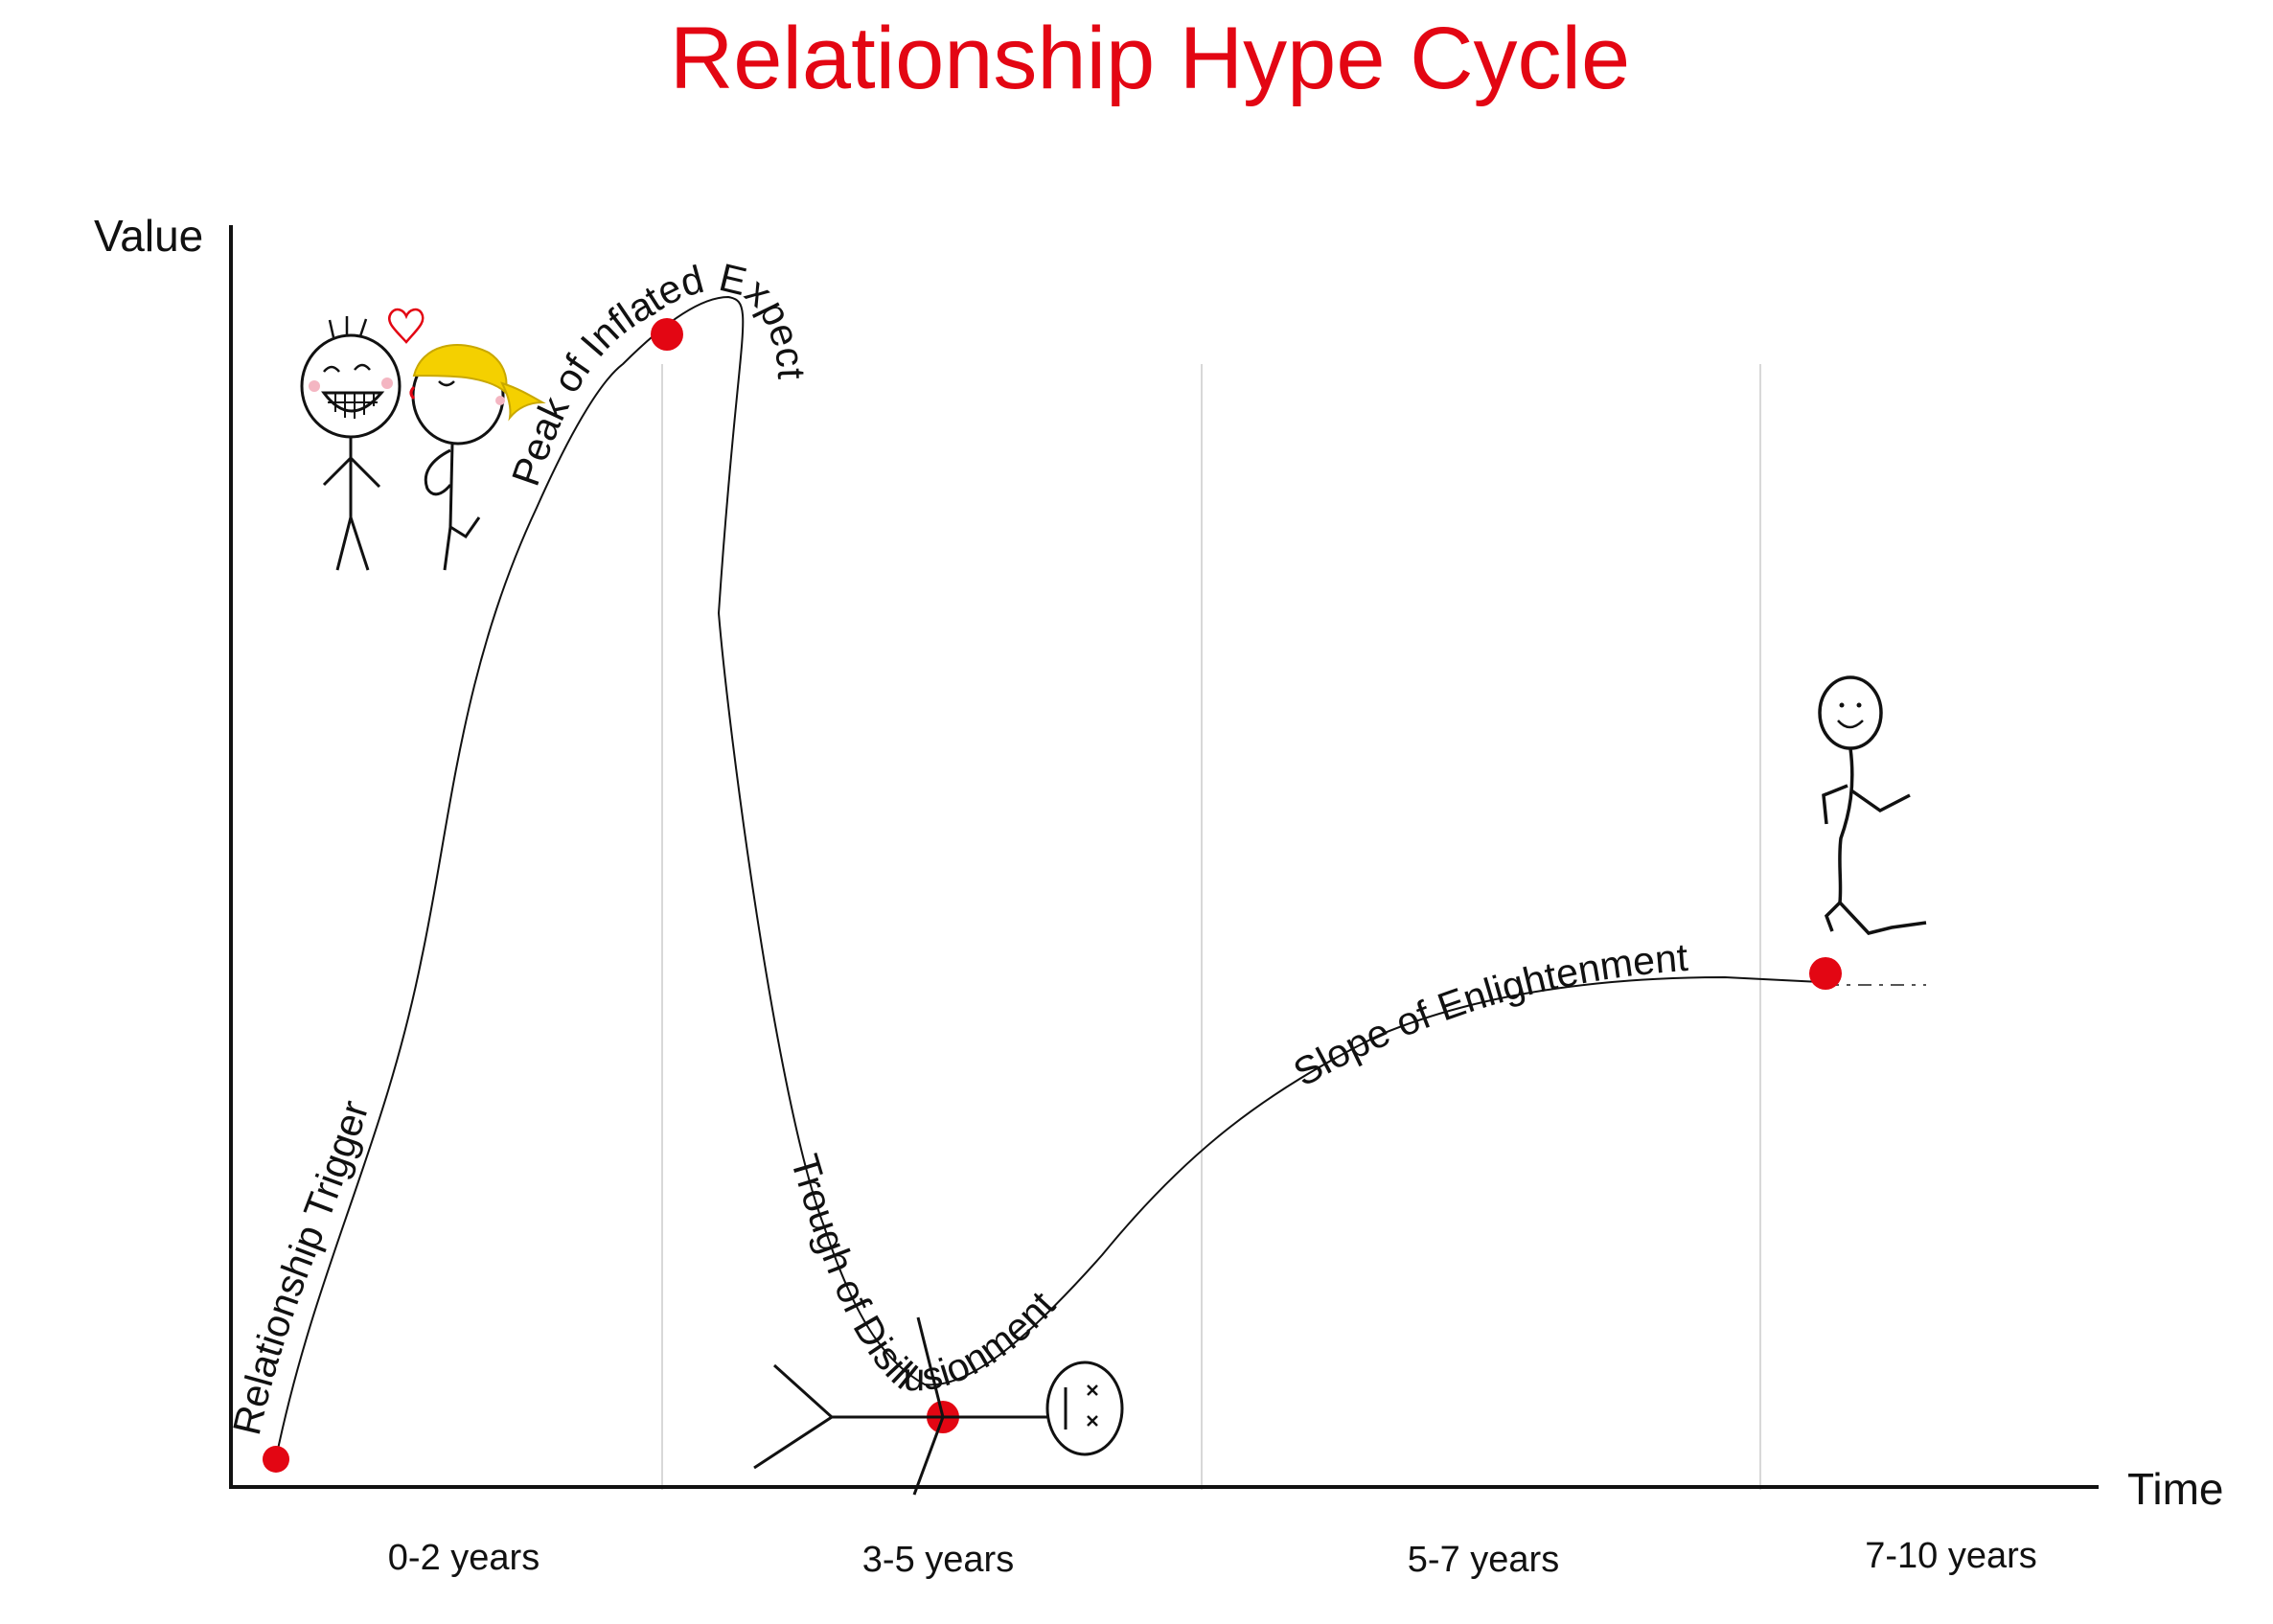 Image resolution: width=2273 pixels, height=1624 pixels. Describe the element at coordinates (1851, 712) in the screenshot. I see `runner-head` at that location.